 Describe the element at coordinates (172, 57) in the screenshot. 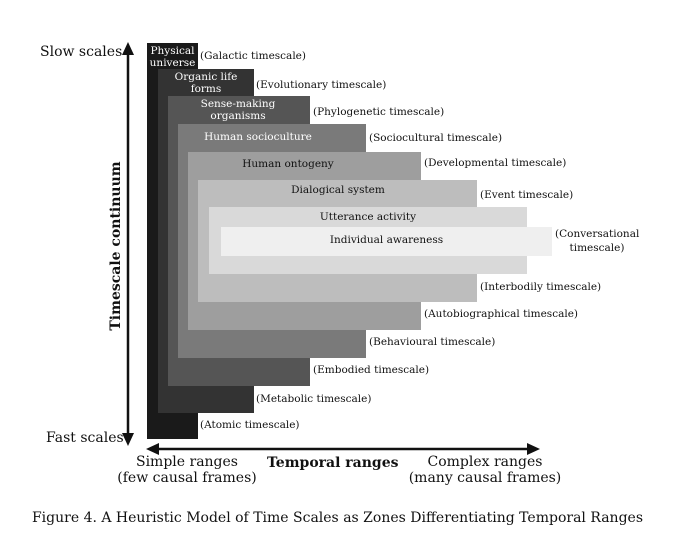

I see `zone-title-physical-universe: Physical universe` at that location.